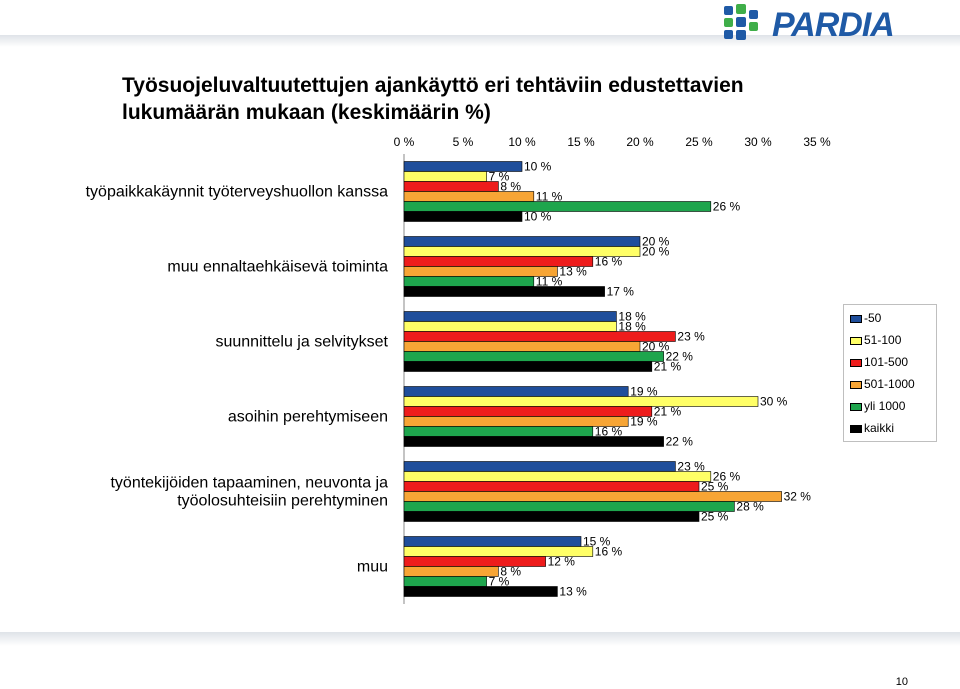 The image size is (960, 689). I want to click on legend-item: 501-1000, so click(882, 384).